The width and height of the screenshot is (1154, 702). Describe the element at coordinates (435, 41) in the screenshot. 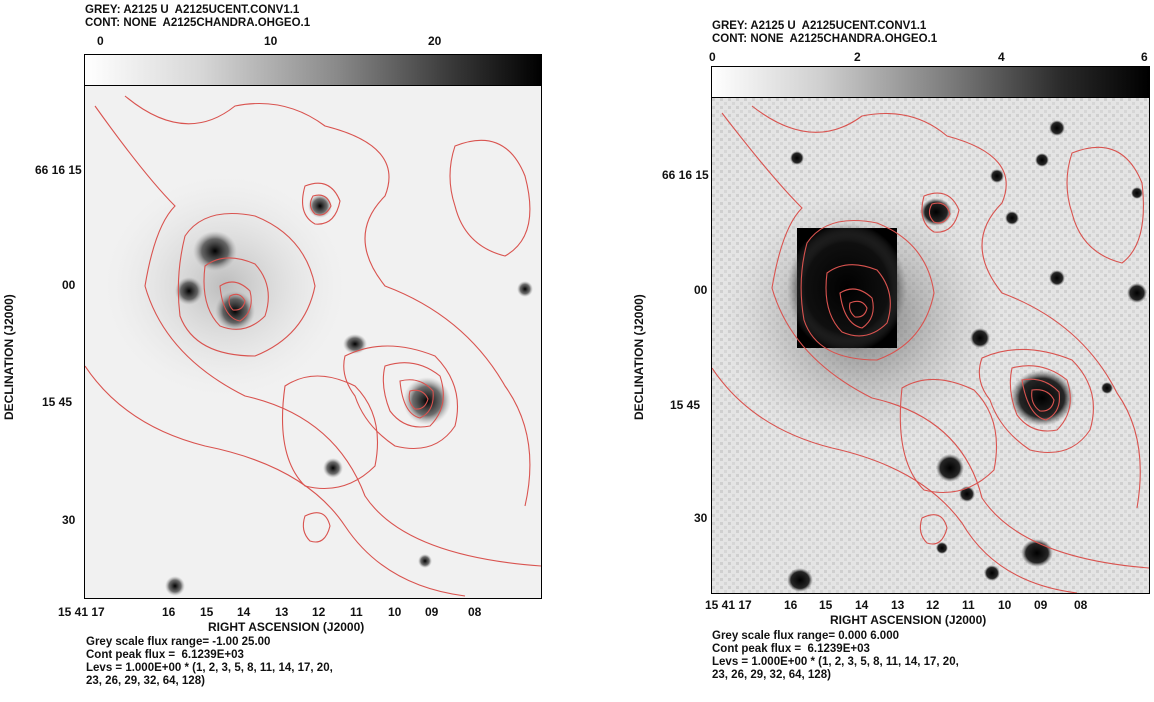

I see `scale-tick-2: 20` at that location.